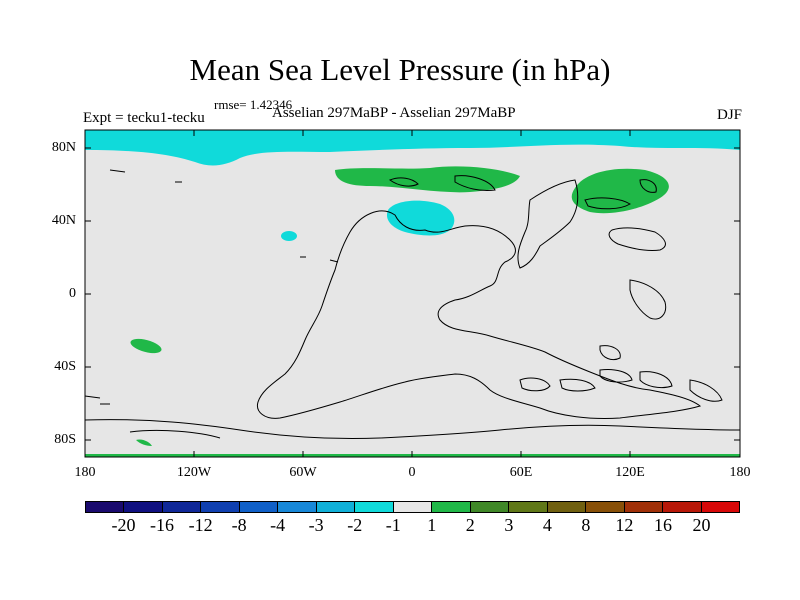 The height and width of the screenshot is (600, 800). Describe the element at coordinates (662, 525) in the screenshot. I see `colorbar-label: 16` at that location.